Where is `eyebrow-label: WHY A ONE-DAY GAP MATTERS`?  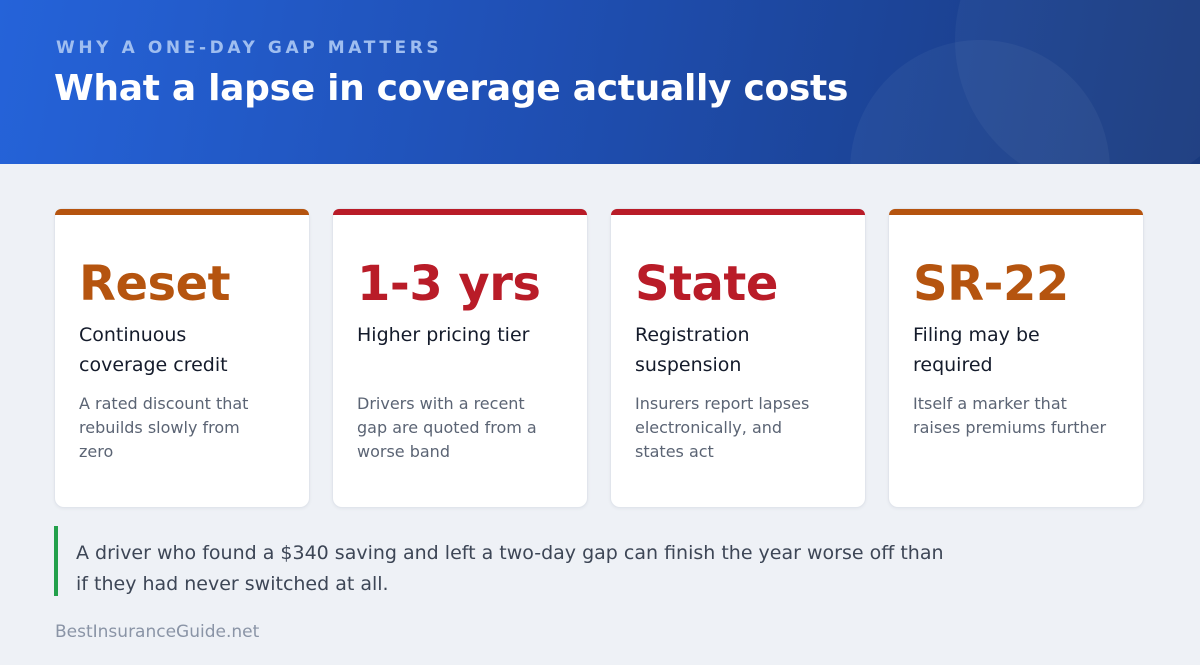 eyebrow-label: WHY A ONE-DAY GAP MATTERS is located at coordinates (249, 48).